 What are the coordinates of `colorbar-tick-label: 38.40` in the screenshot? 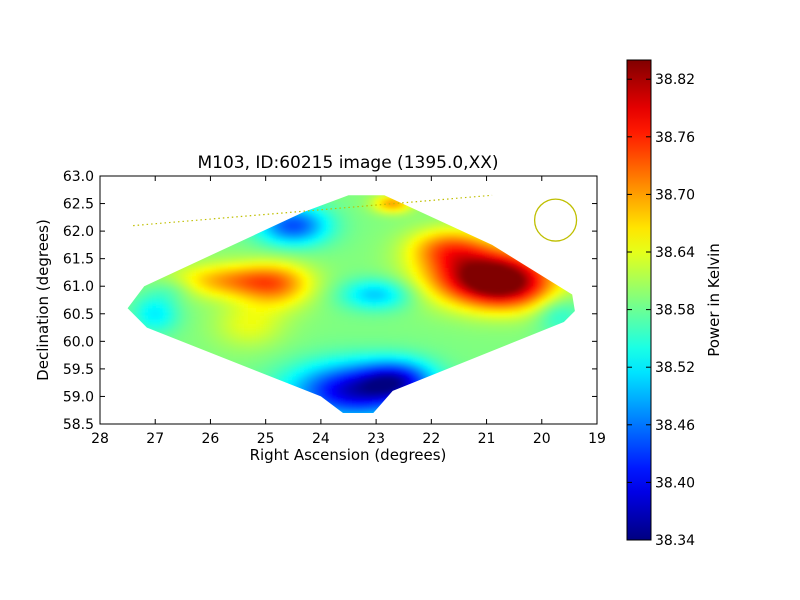 It's located at (675, 483).